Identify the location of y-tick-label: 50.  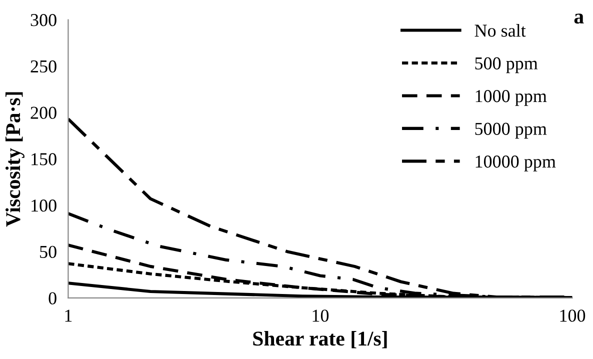
(48, 252).